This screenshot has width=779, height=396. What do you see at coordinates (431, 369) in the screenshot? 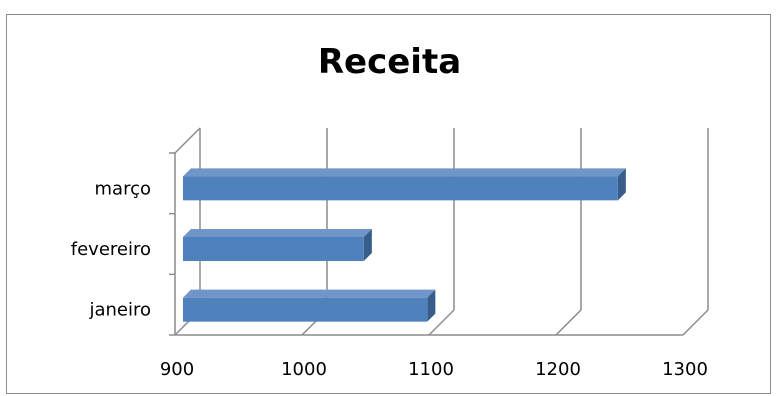
I see `x-tick-label: 1100` at bounding box center [431, 369].